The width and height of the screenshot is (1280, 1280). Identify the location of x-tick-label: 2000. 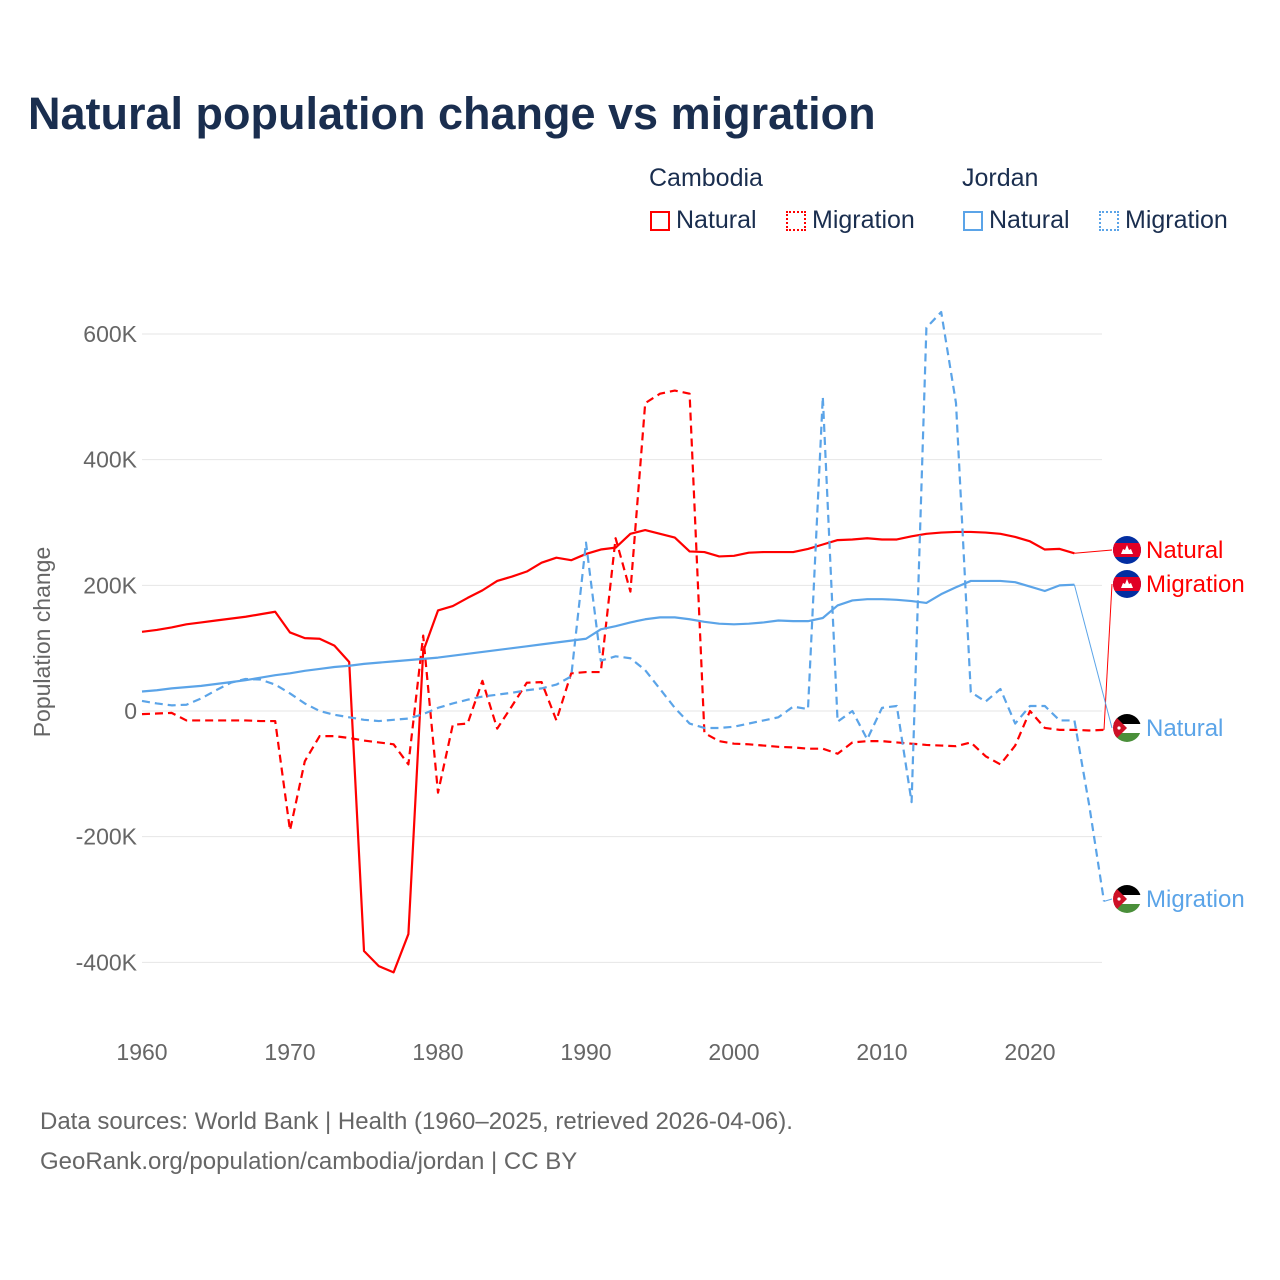
(733, 1052).